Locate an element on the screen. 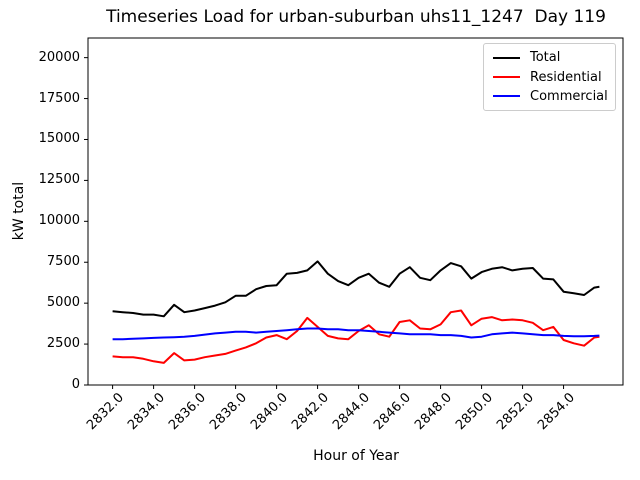  x-axis-label: Hour of Year is located at coordinates (356, 456).